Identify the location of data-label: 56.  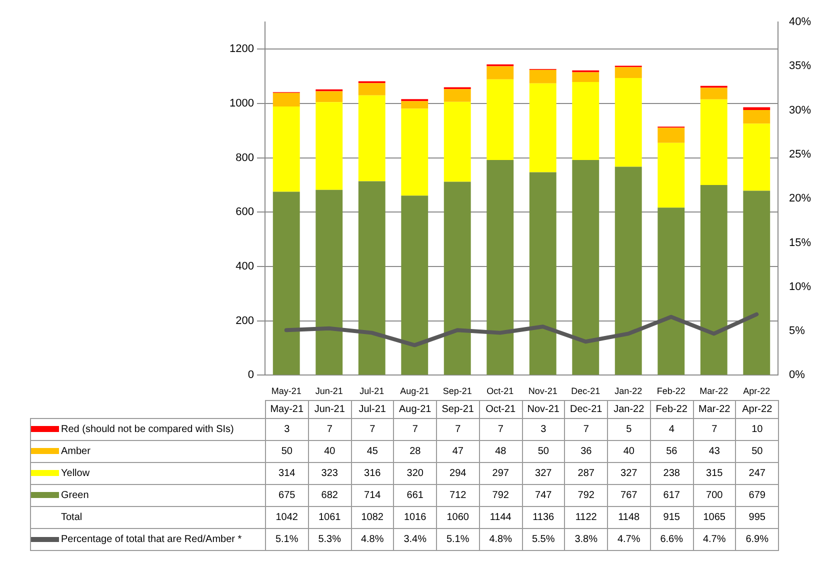
(671, 451).